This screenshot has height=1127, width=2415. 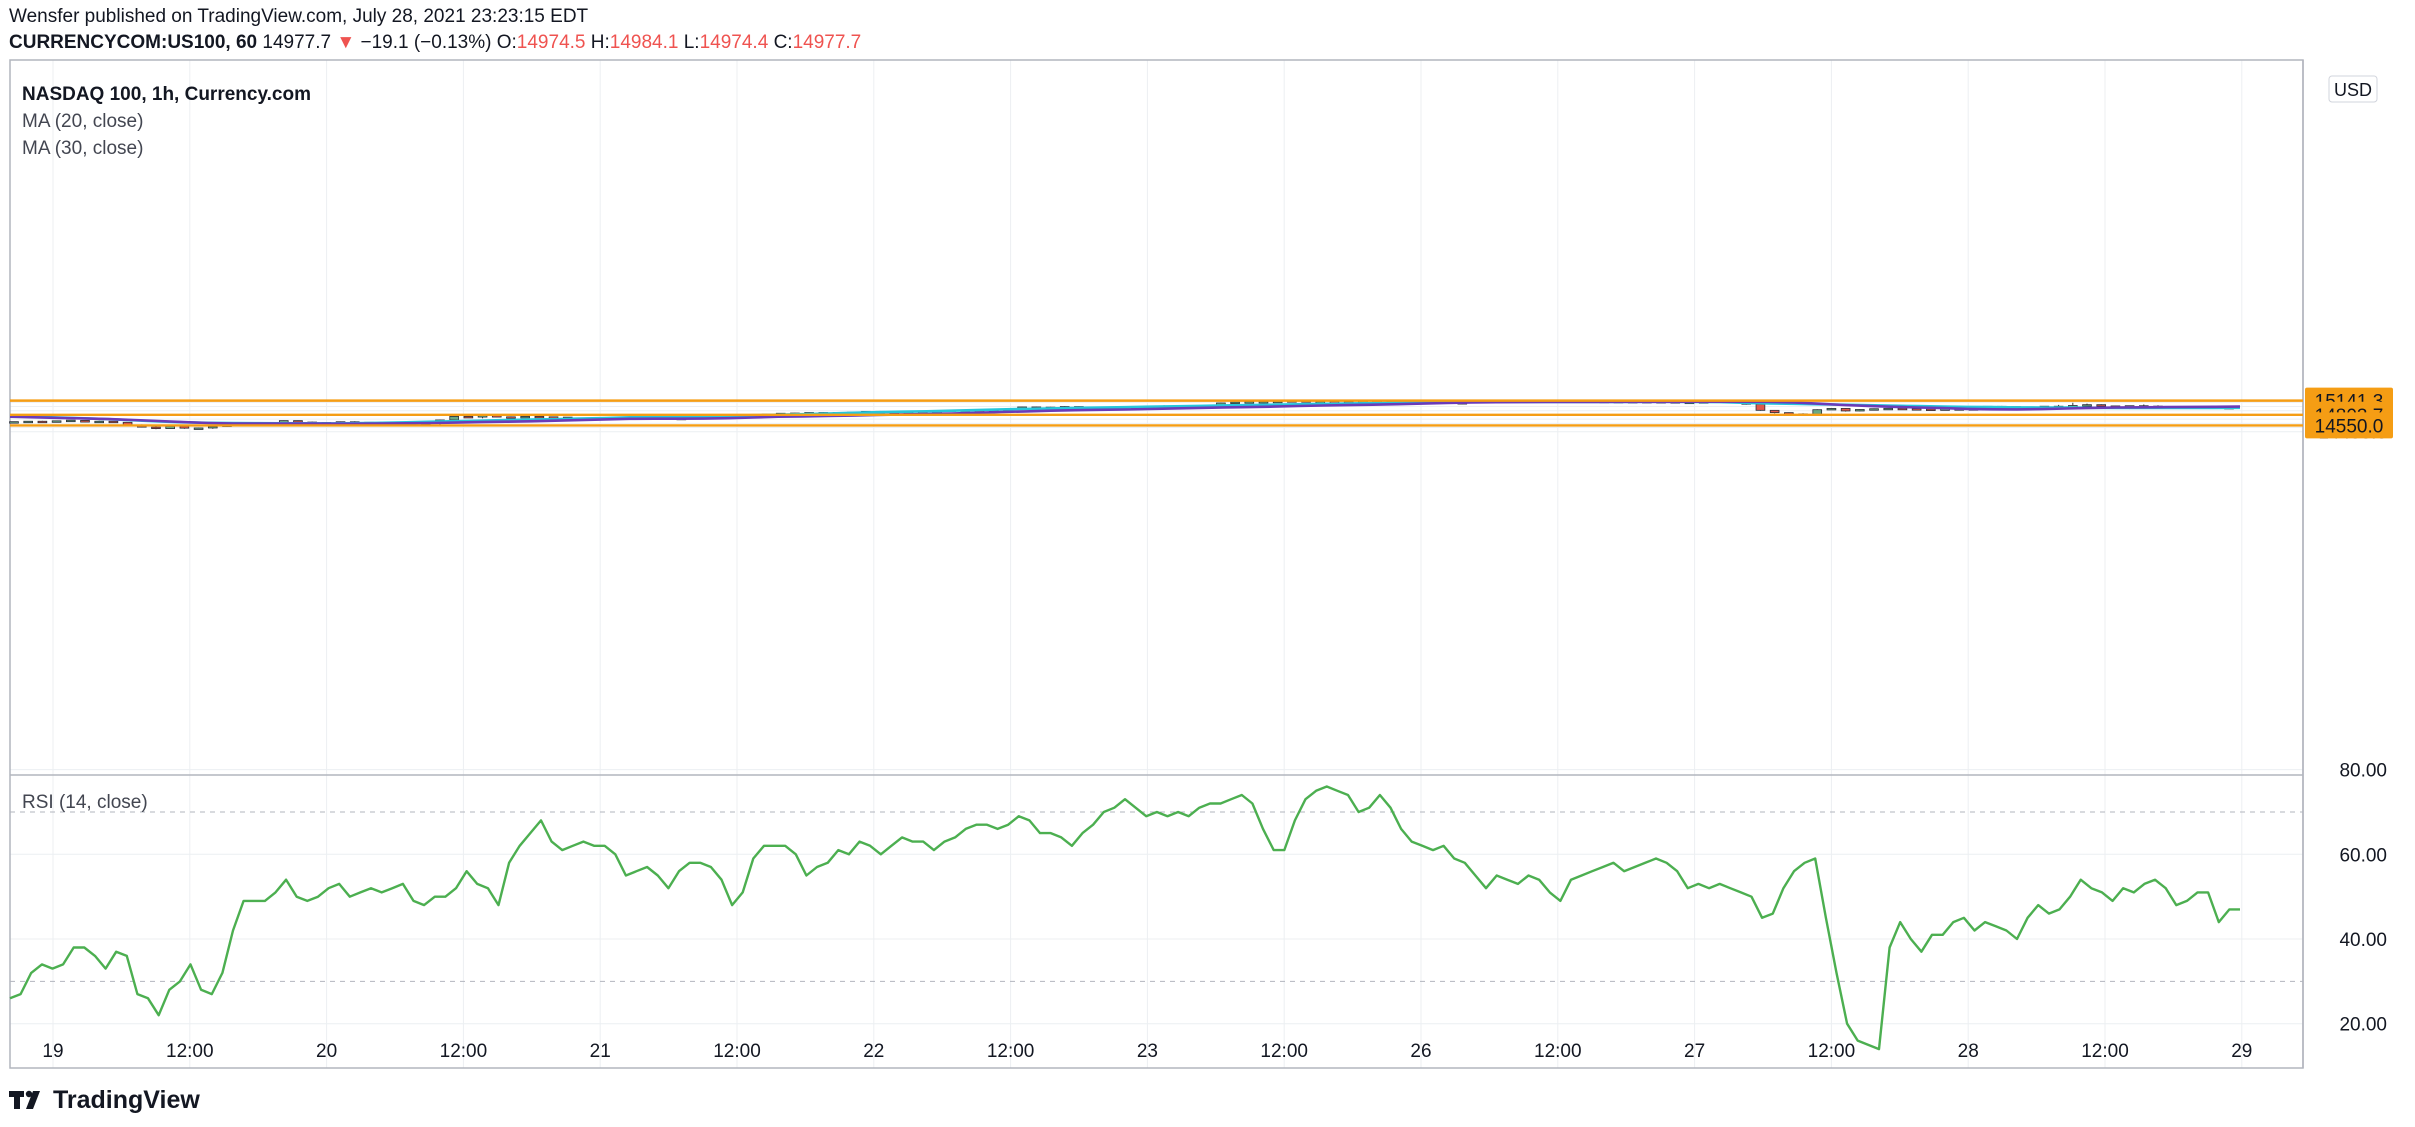 I want to click on change-arrow-icon: ▼, so click(x=346, y=42).